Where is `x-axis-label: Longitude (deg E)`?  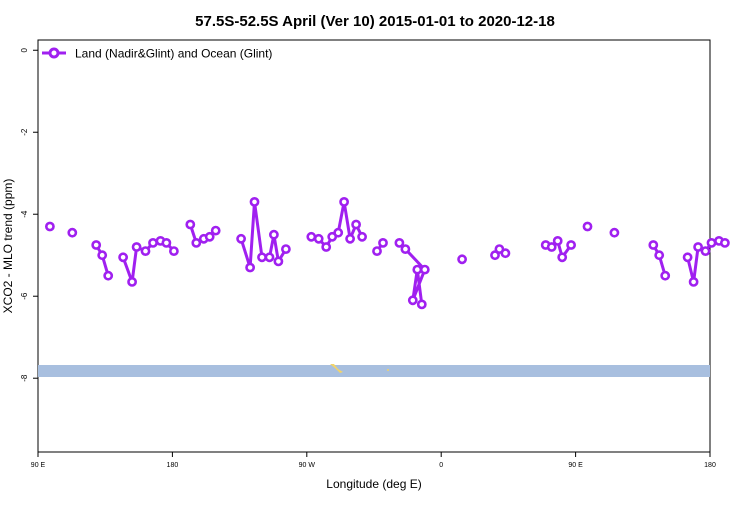
x-axis-label: Longitude (deg E) is located at coordinates (373, 484).